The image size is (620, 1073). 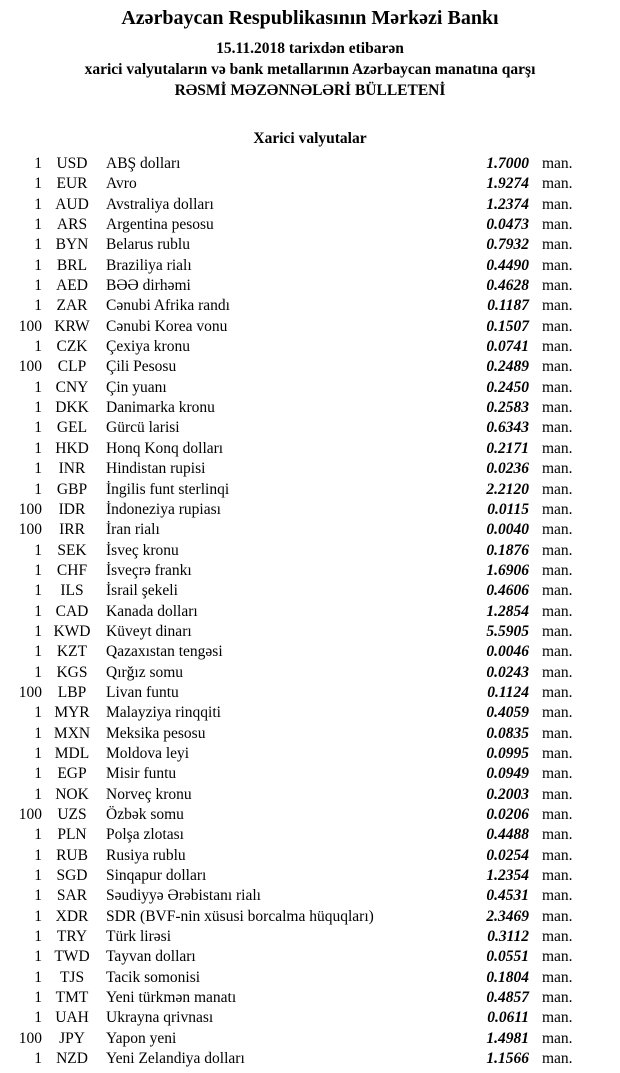 I want to click on currency-name-cell: Çexiya kronu, so click(x=148, y=347).